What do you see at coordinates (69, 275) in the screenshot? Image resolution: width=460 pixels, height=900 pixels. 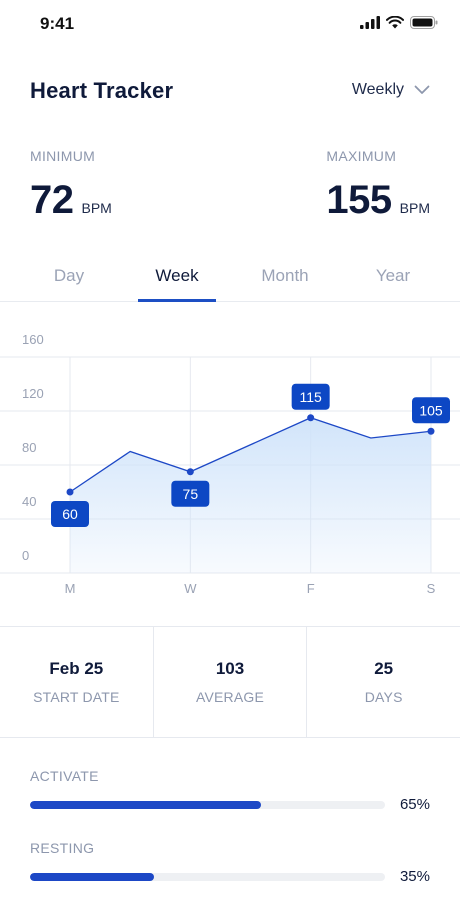 I see `tab-day: Day` at bounding box center [69, 275].